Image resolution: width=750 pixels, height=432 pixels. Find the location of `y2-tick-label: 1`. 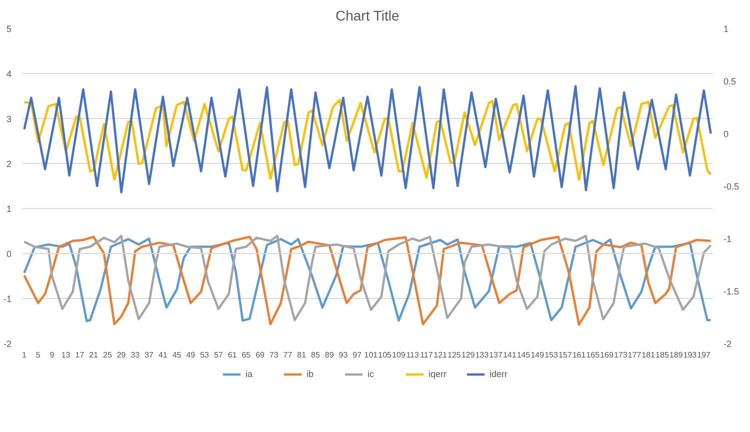

y2-tick-label: 1 is located at coordinates (726, 29).